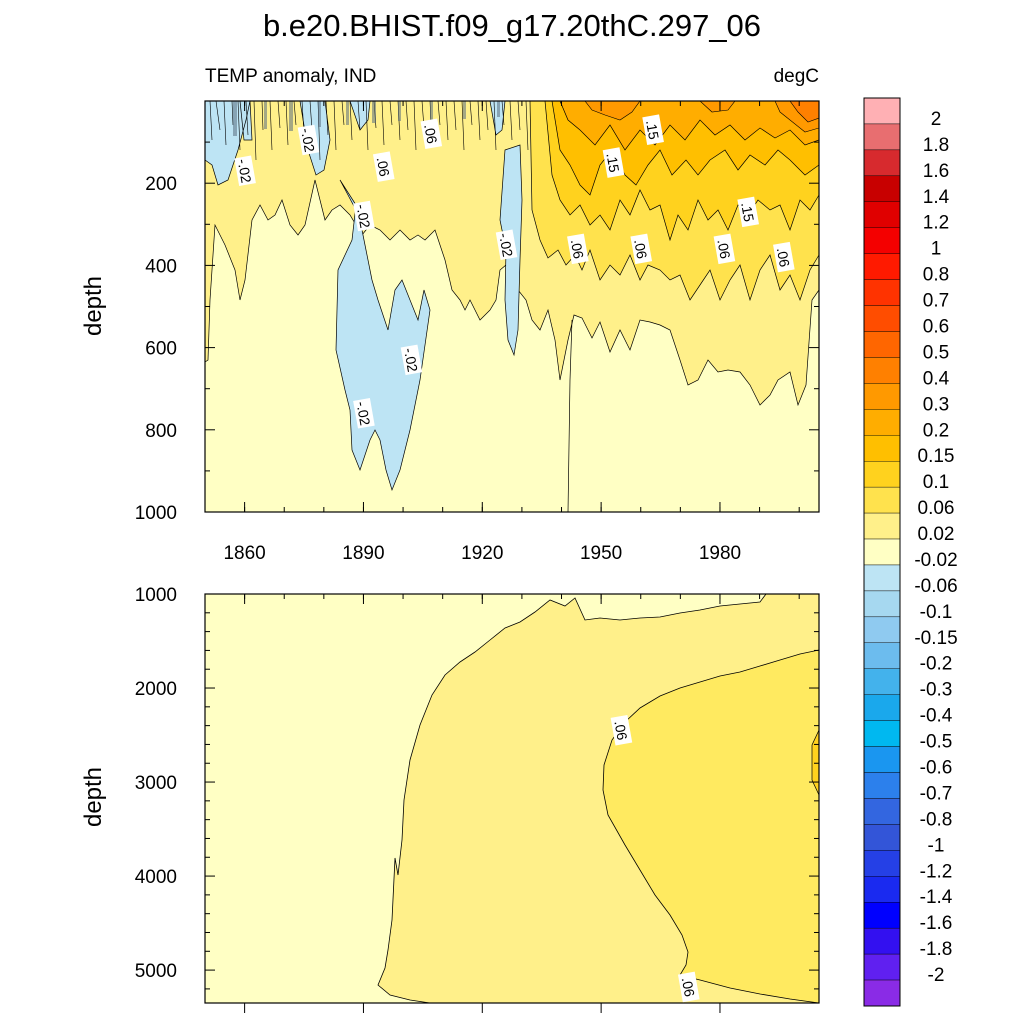 The height and width of the screenshot is (1024, 1024). Describe the element at coordinates (156, 971) in the screenshot. I see `lower-y-tick-label: 5000` at that location.